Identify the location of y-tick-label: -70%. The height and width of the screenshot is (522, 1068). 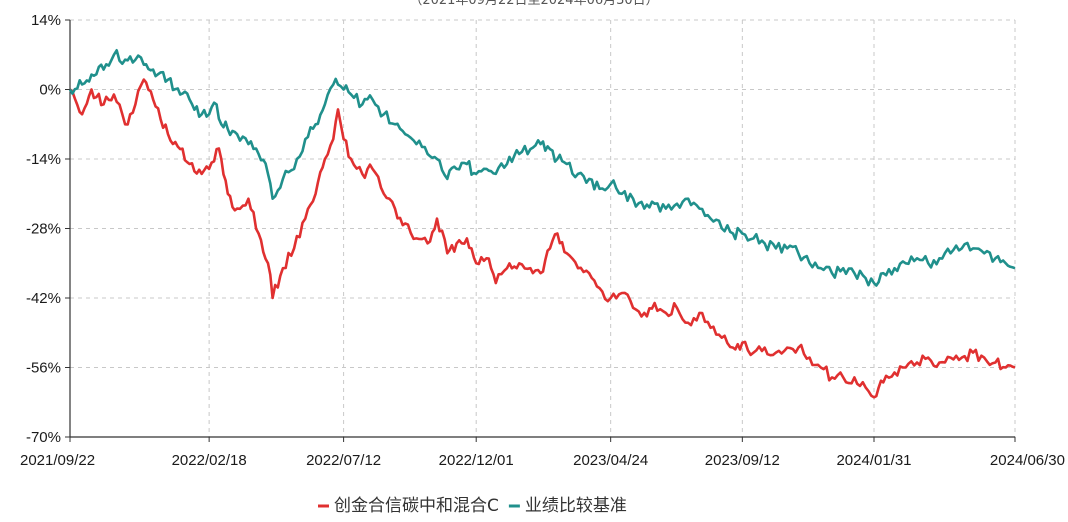
(43, 437).